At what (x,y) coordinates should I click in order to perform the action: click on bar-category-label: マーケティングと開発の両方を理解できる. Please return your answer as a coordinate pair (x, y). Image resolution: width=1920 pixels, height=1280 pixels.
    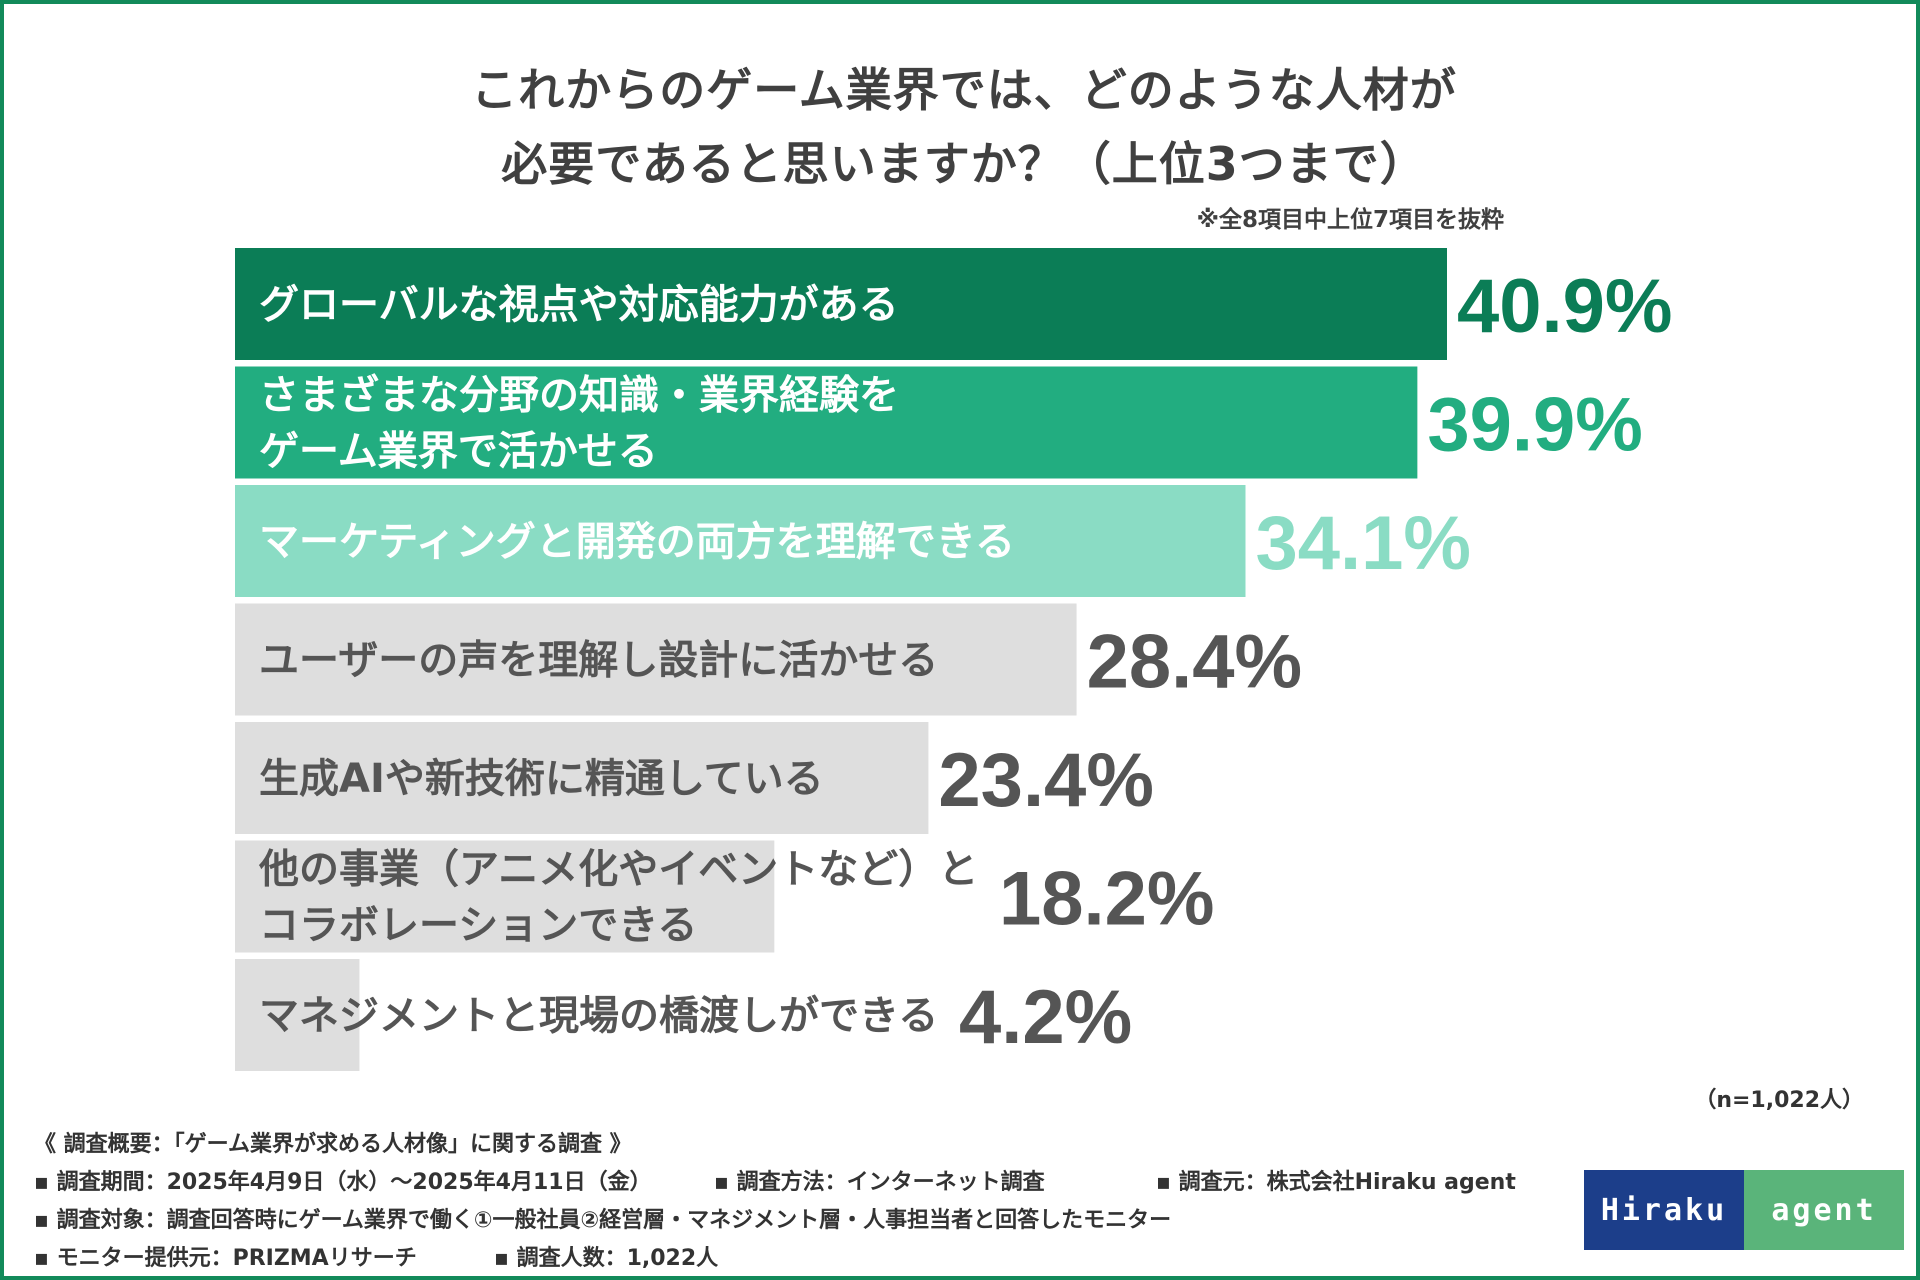
    Looking at the image, I should click on (637, 542).